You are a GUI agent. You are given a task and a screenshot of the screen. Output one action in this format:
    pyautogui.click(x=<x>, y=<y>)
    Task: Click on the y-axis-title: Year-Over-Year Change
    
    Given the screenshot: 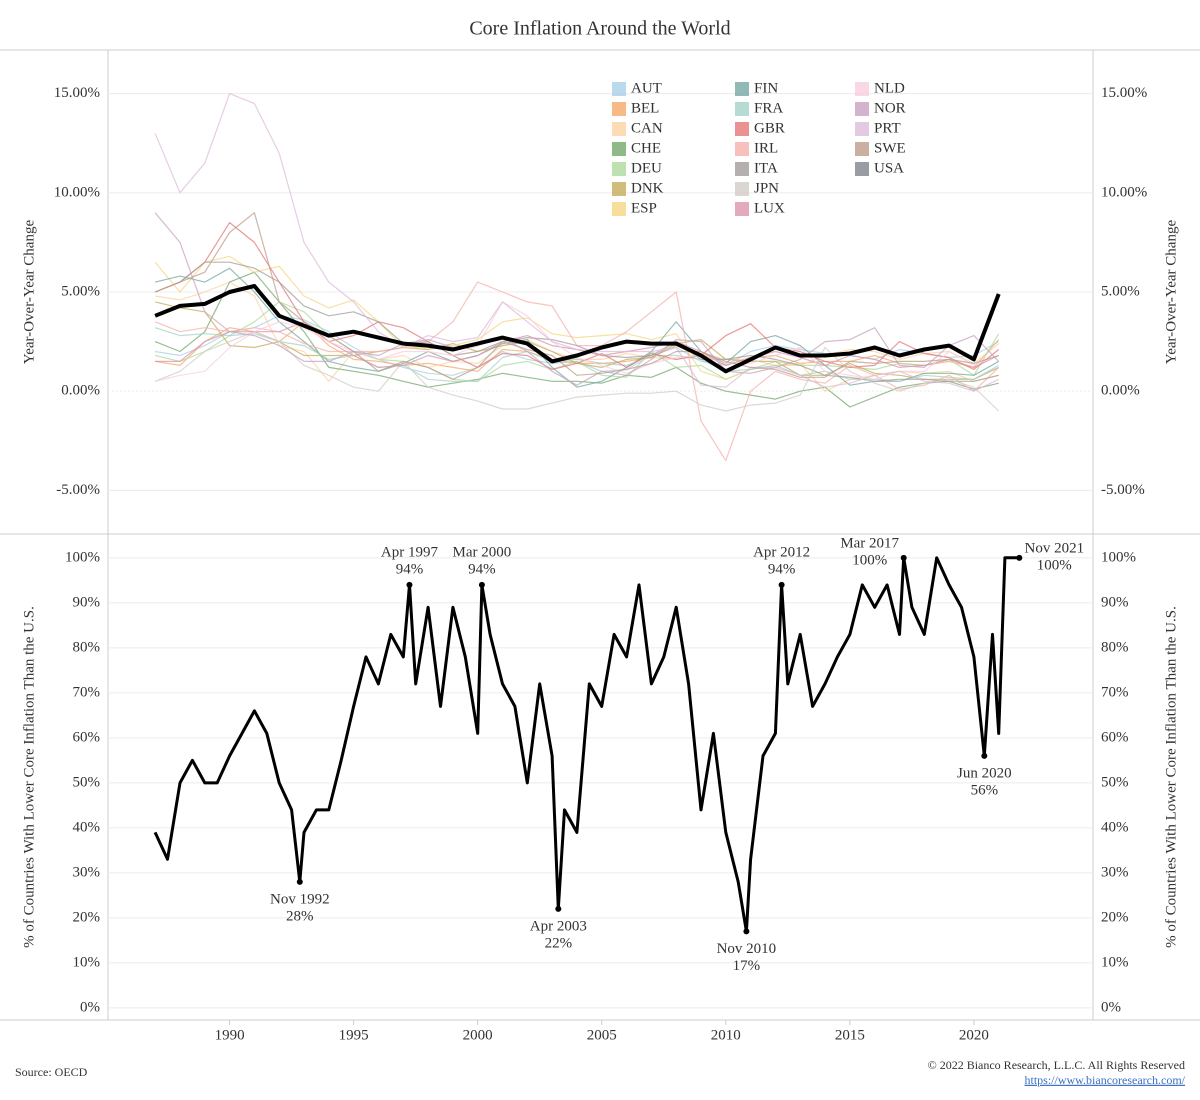 What is the action you would take?
    pyautogui.click(x=29, y=292)
    